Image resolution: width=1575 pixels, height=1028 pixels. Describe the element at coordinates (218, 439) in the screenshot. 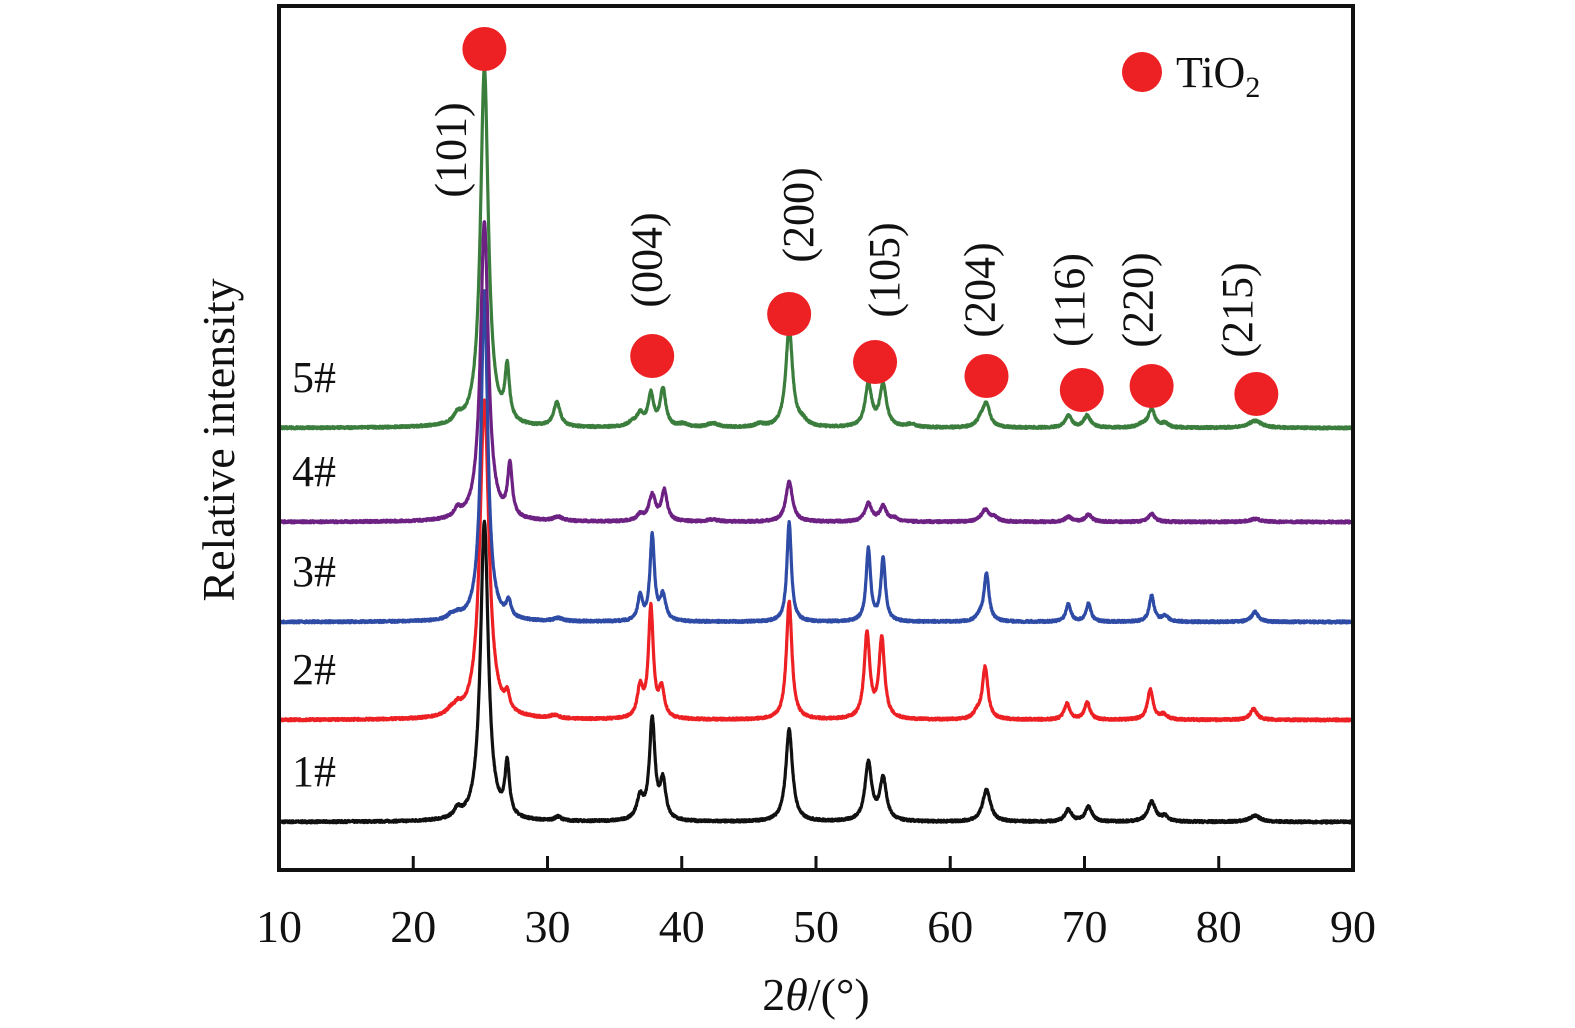

I see `y-axis-label: Relative intensity` at that location.